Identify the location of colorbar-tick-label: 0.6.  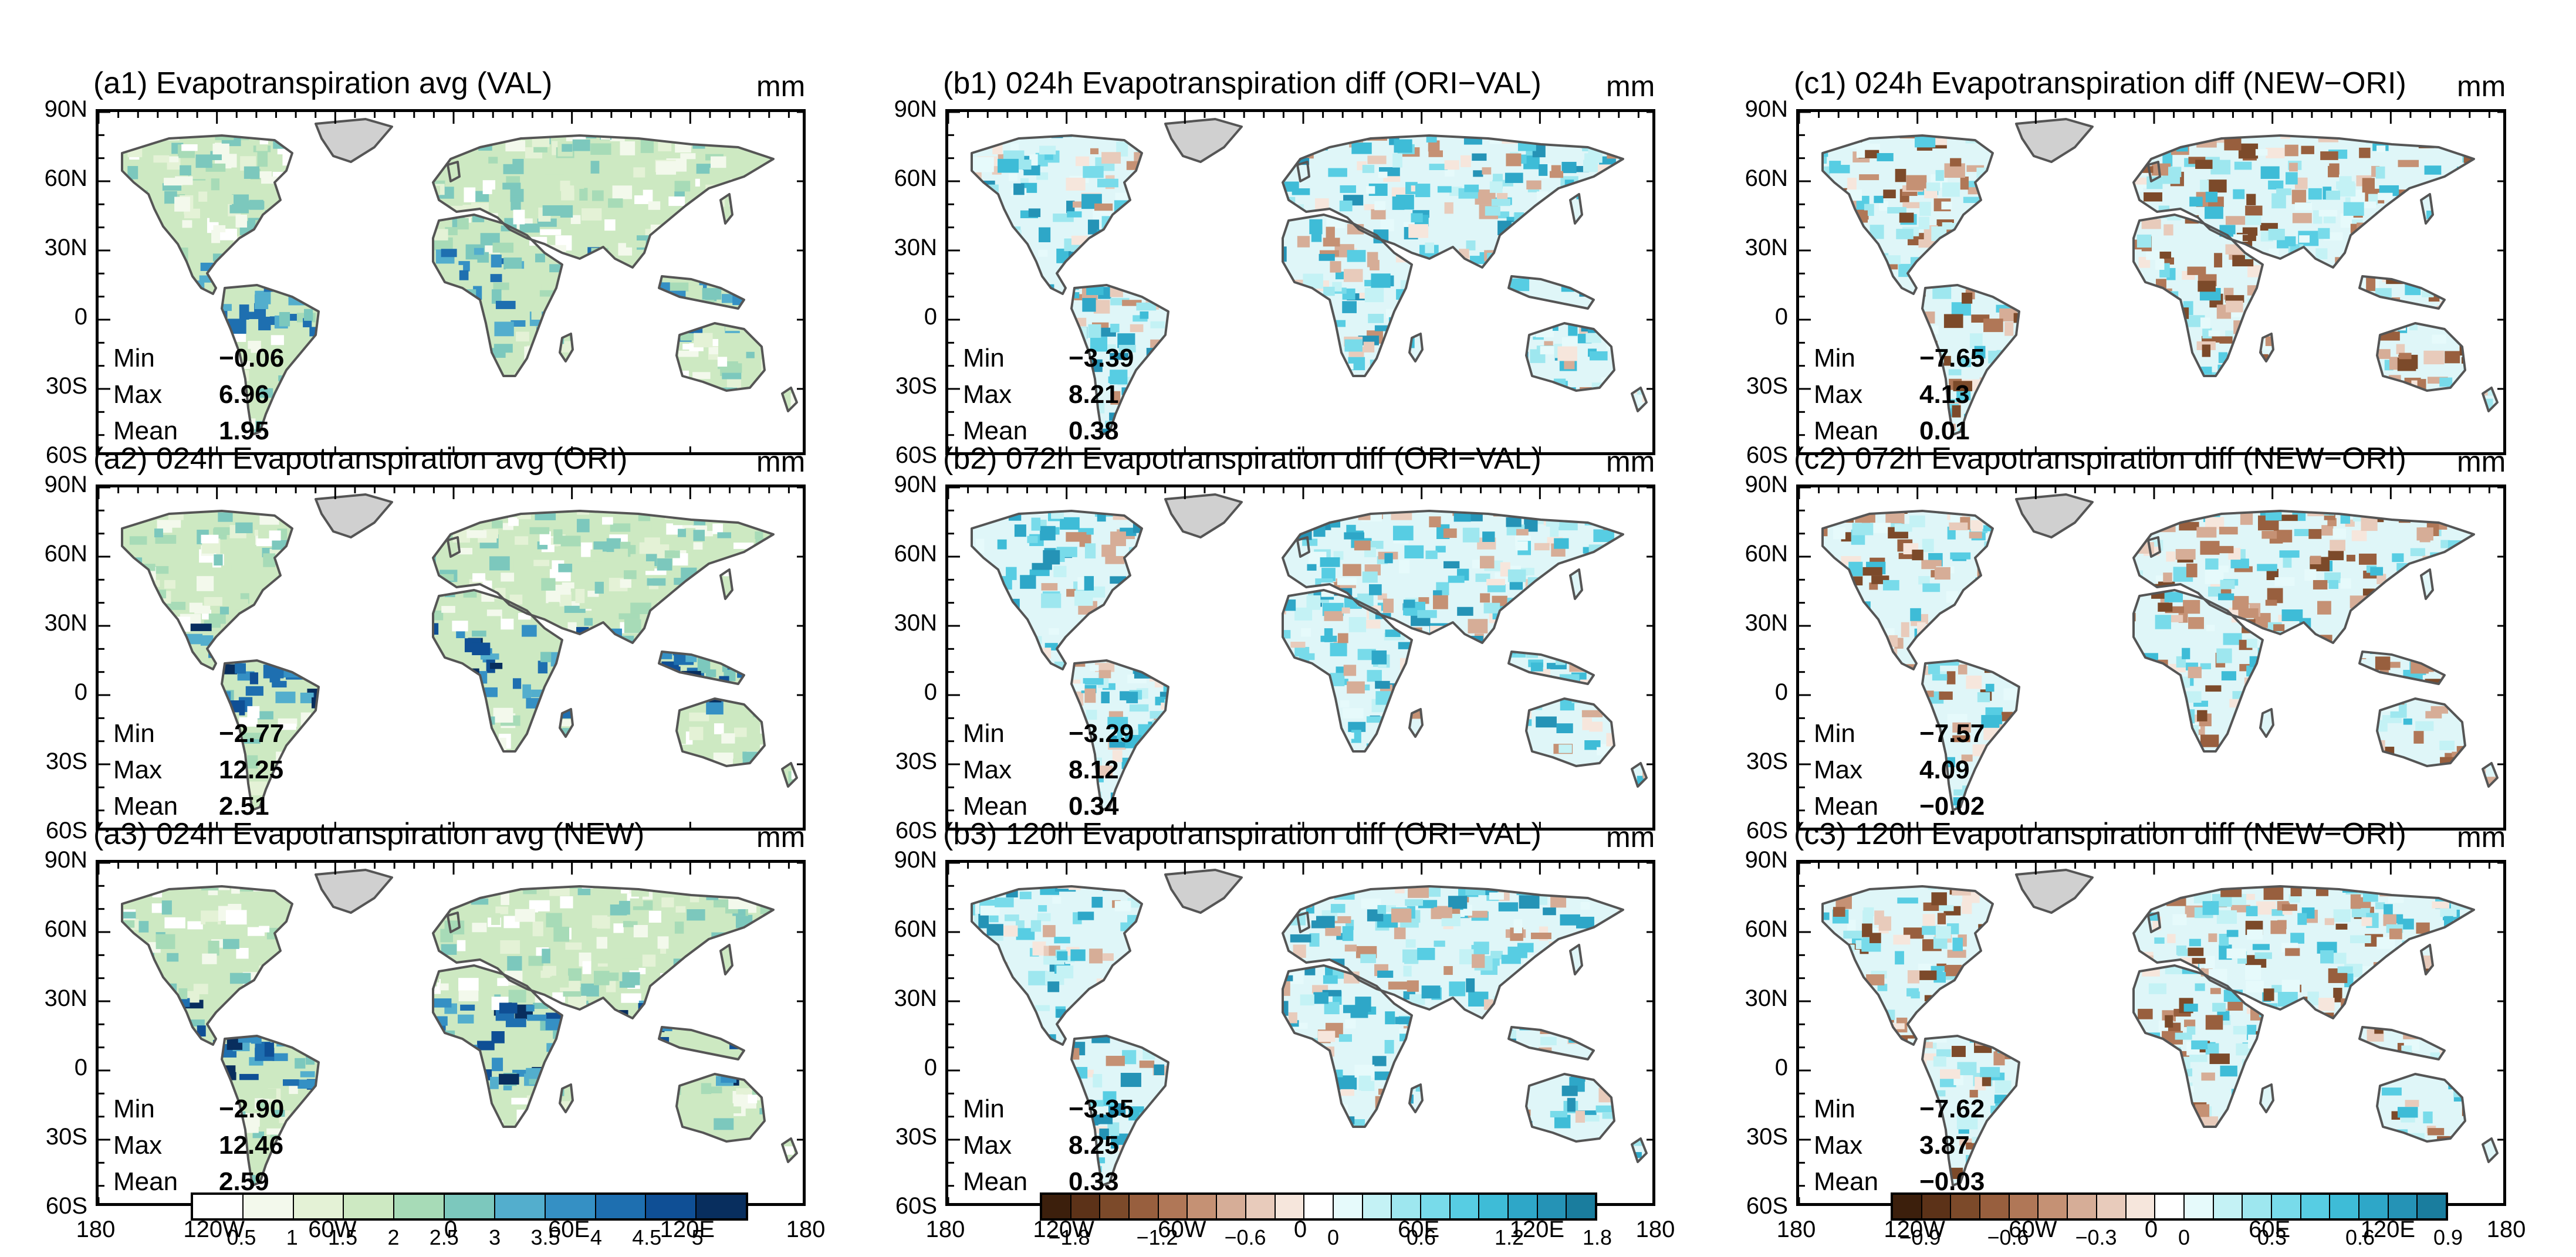
(2360, 1237).